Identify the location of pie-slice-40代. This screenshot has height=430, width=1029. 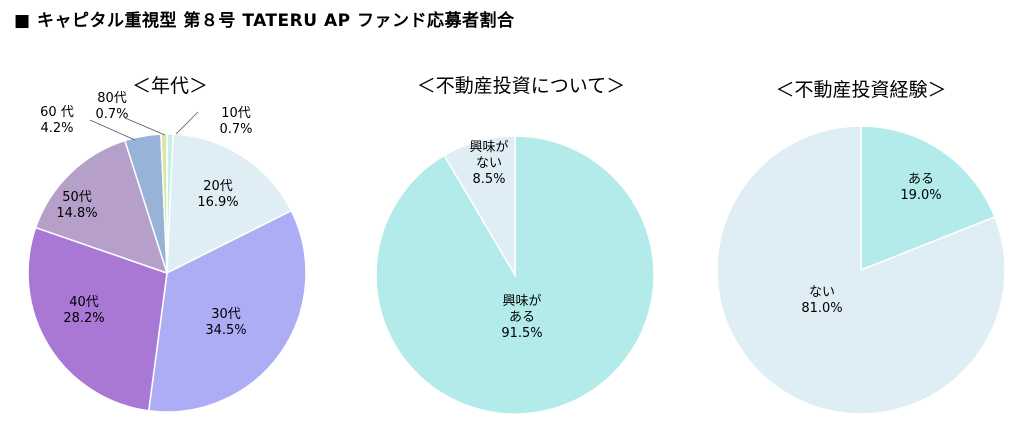
(97, 319).